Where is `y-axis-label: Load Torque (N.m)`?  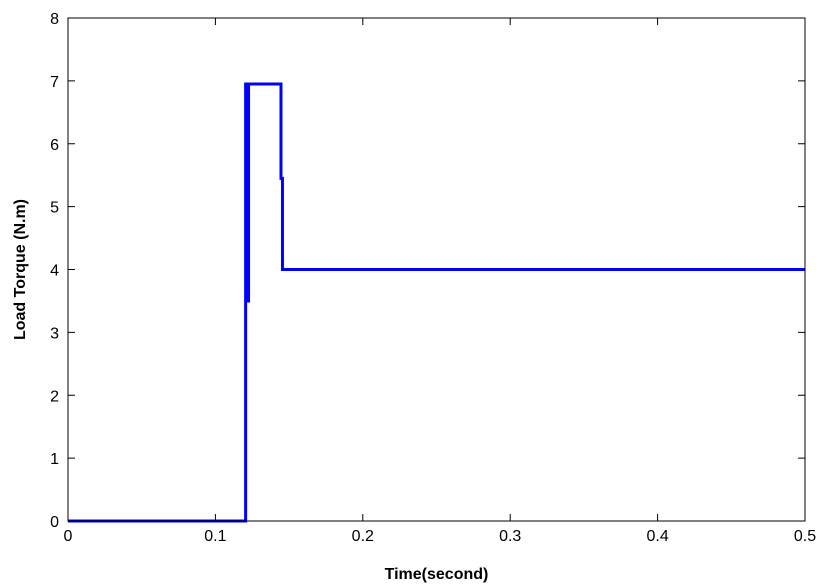
y-axis-label: Load Torque (N.m) is located at coordinates (20, 269).